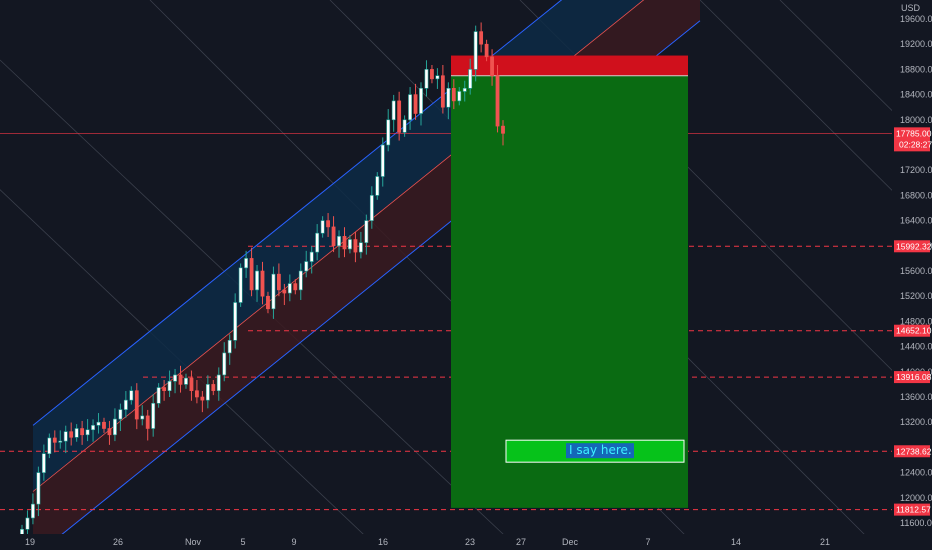  Describe the element at coordinates (736, 542) in the screenshot. I see `time-tick: 14` at that location.